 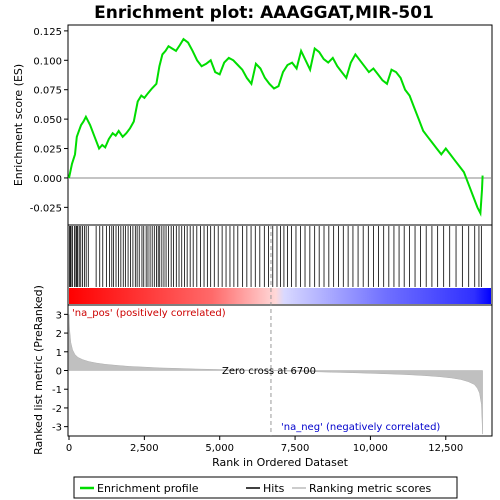 I want to click on rank-color-bar, so click(x=280, y=296).